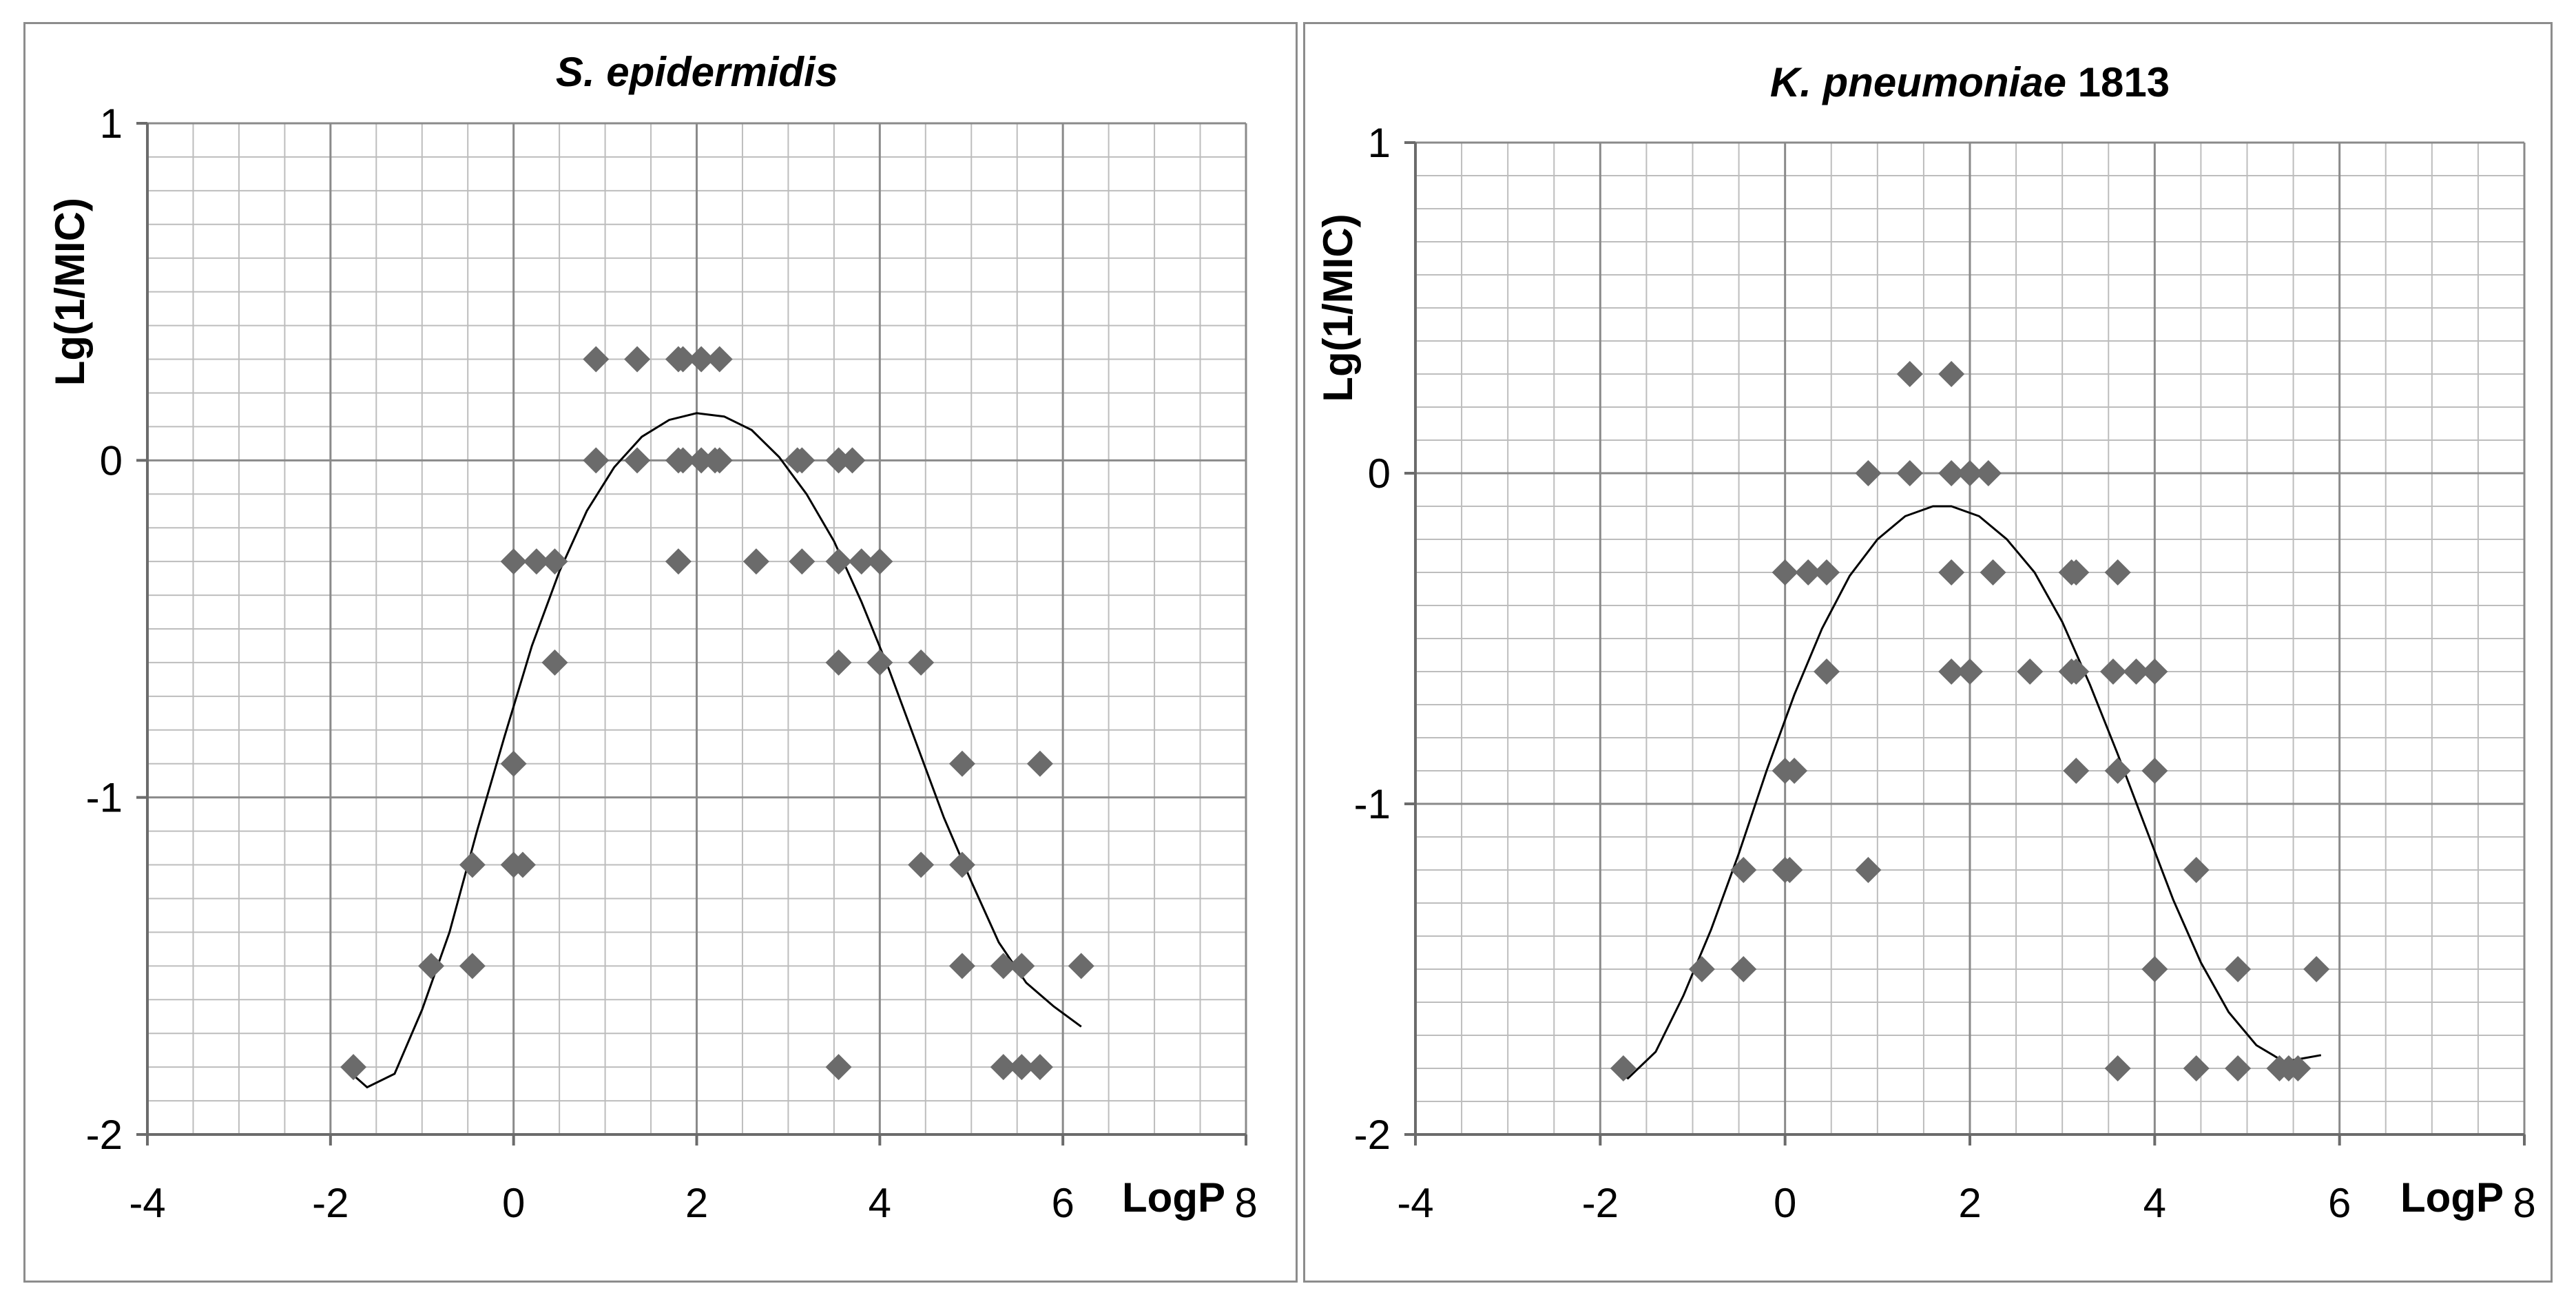 This screenshot has height=1306, width=2576. I want to click on chart-title: K. pneumoniae 1813, so click(1970, 82).